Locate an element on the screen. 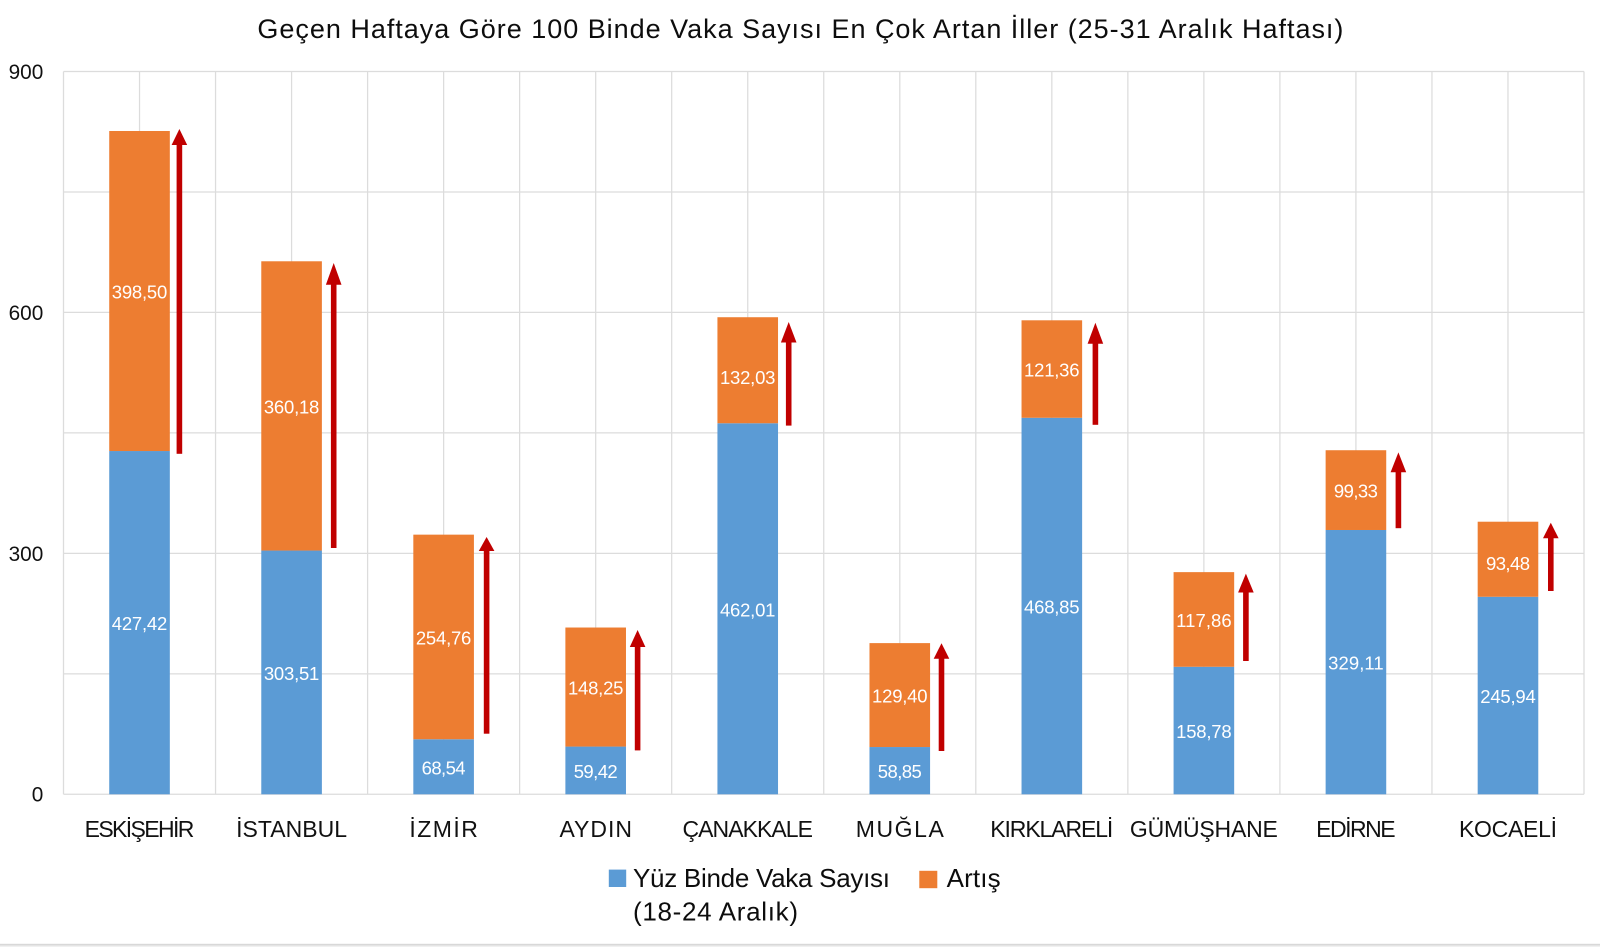 The image size is (1600, 947). svg-text: (18-24 Aralık) is located at coordinates (715, 911).